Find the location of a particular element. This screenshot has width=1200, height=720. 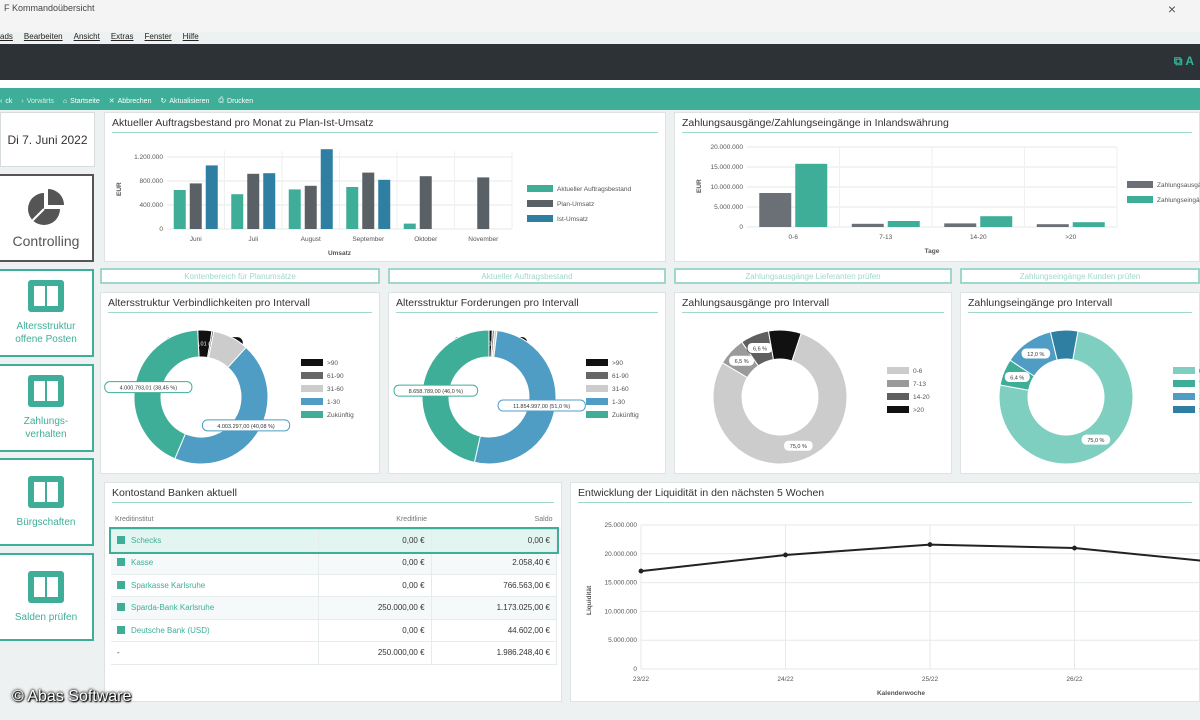

window-title: F Kommandoübersicht is located at coordinates (49, 8).